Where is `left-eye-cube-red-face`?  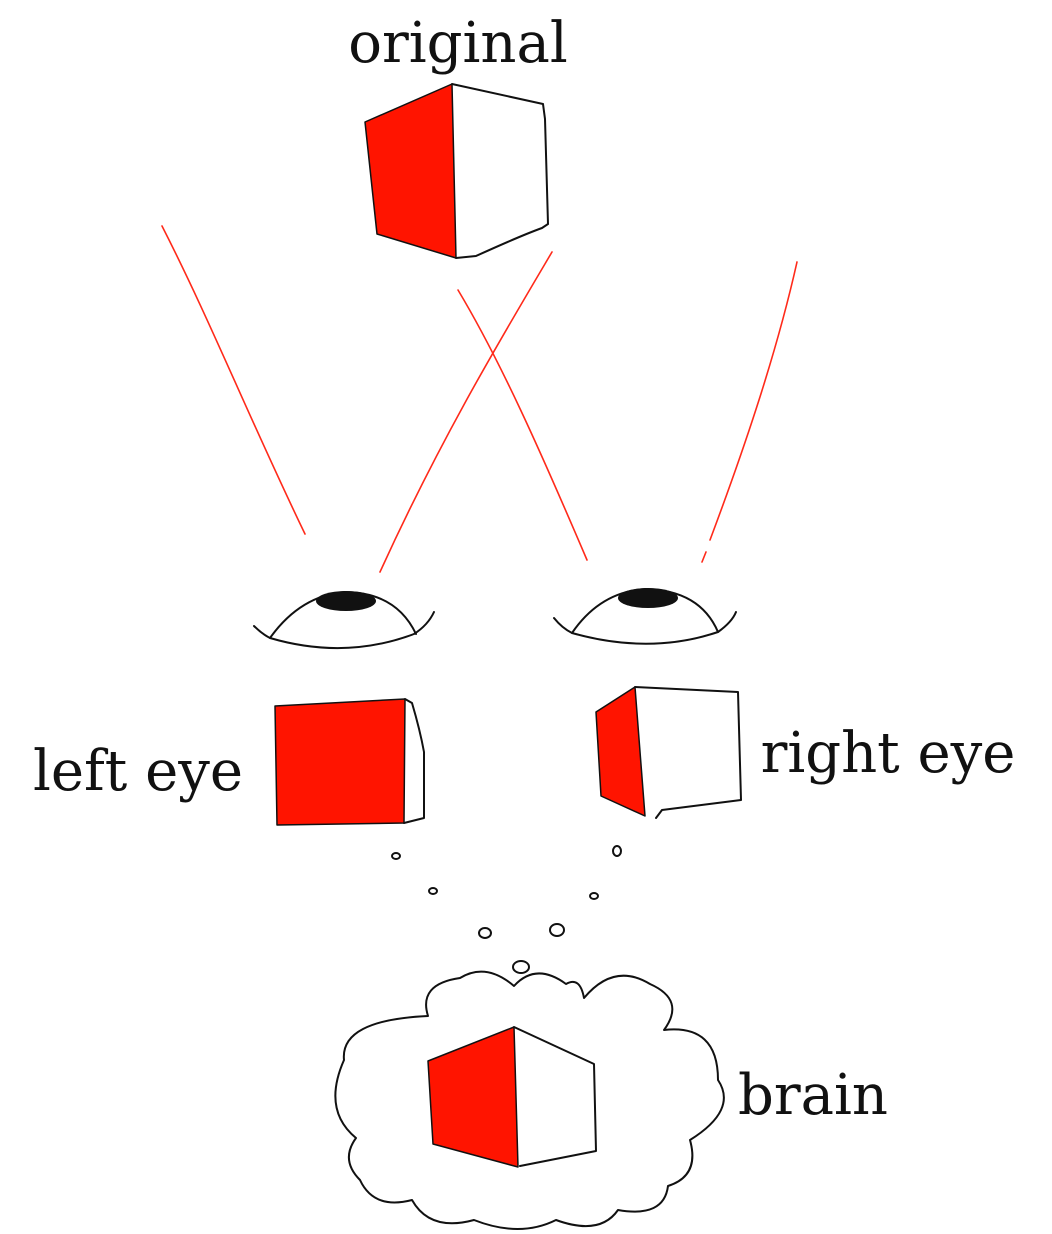 left-eye-cube-red-face is located at coordinates (340, 762).